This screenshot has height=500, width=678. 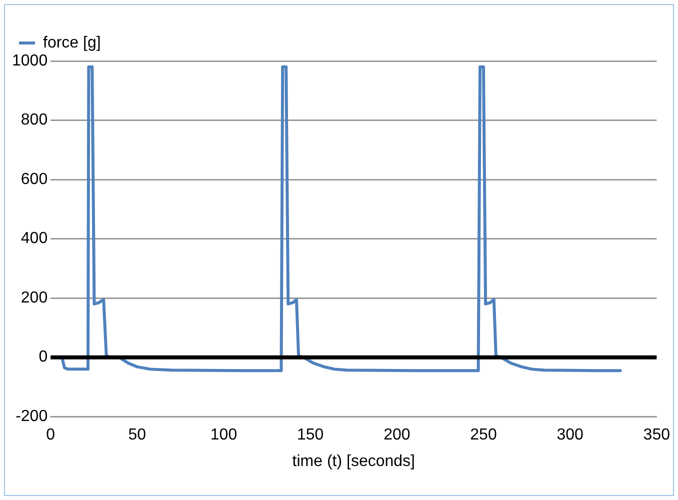 I want to click on x-tick-label: 50, so click(x=137, y=435).